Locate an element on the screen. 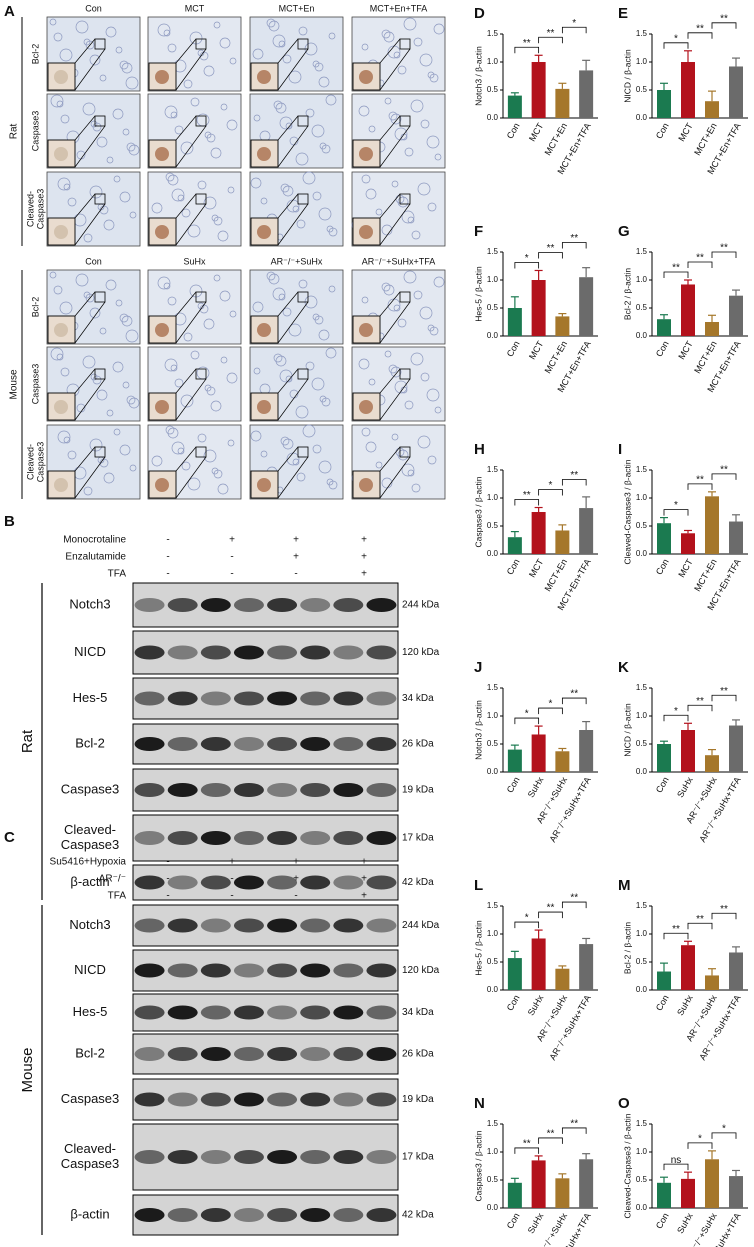 The image size is (754, 1247). y-tick-label: 0.0 is located at coordinates (493, 335).